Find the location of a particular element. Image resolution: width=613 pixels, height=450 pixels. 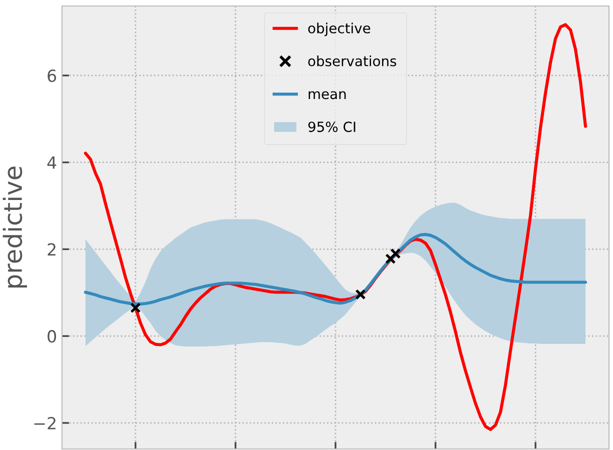

line-series is located at coordinates (336, 269).